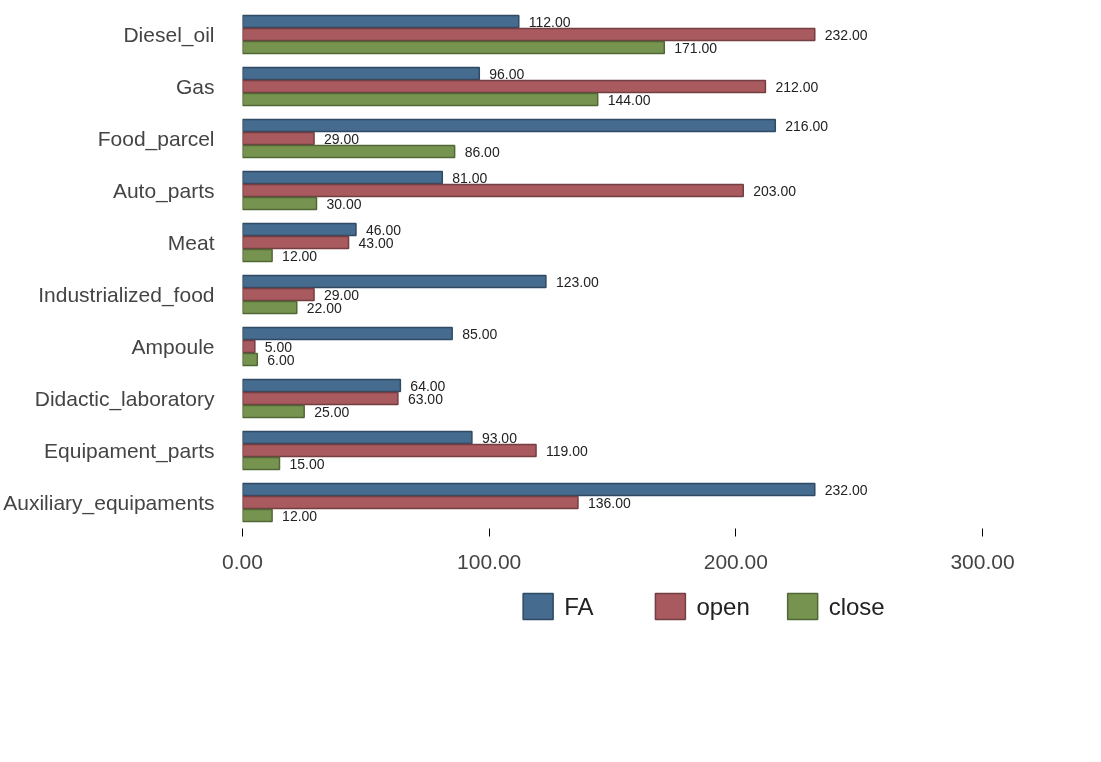  I want to click on y-tick-label: Didactic_laboratory, so click(124, 399).